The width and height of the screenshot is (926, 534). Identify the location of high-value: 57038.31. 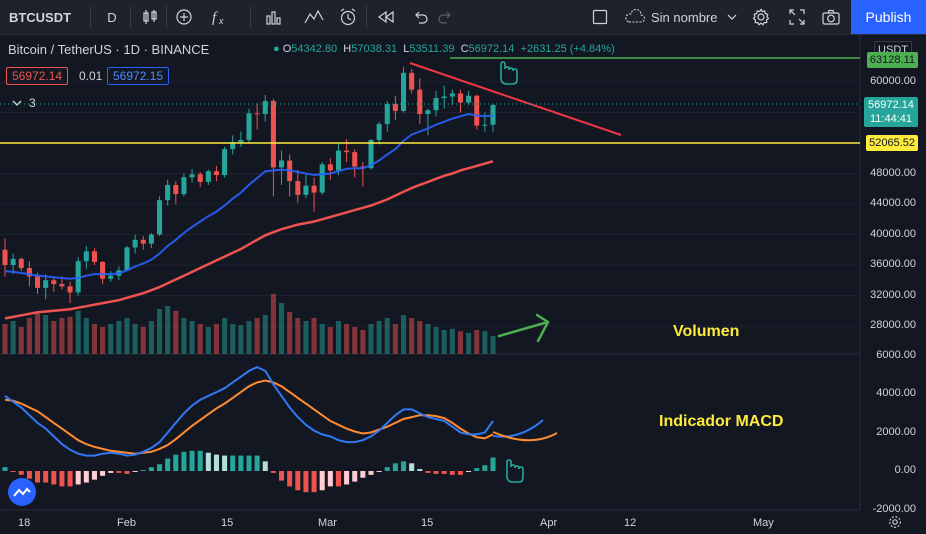
(374, 49).